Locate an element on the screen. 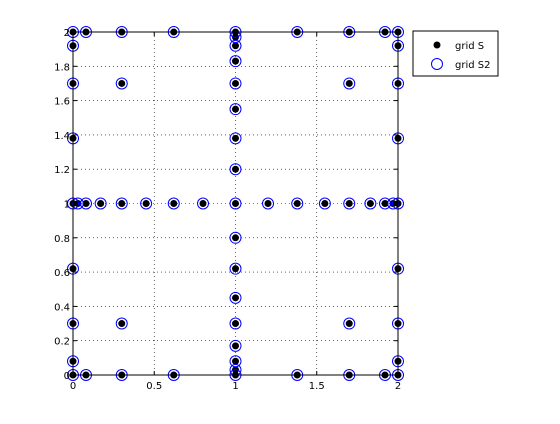 The height and width of the screenshot is (424, 560). legend-marker-grid-s is located at coordinates (437, 45).